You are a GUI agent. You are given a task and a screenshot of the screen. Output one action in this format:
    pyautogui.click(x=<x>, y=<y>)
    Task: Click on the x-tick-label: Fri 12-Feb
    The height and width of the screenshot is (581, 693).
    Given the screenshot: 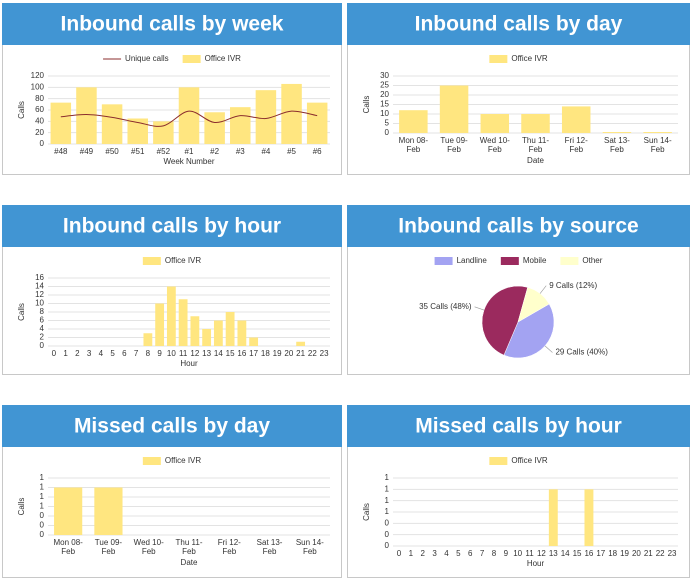 What is the action you would take?
    pyautogui.click(x=576, y=145)
    